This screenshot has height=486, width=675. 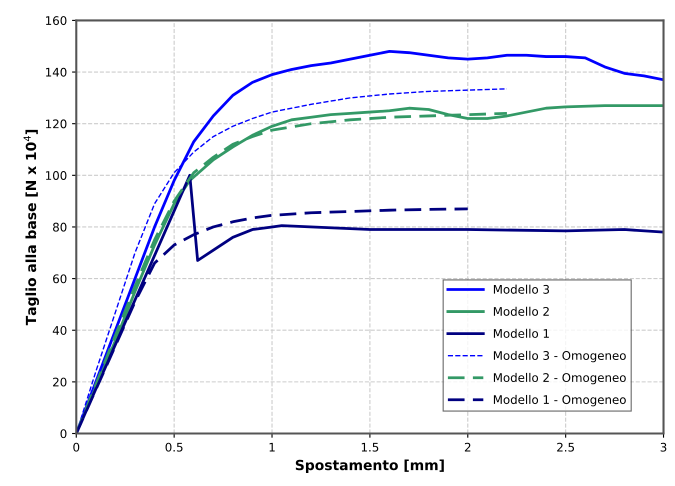 What do you see at coordinates (59, 330) in the screenshot?
I see `y-tick-label: 40` at bounding box center [59, 330].